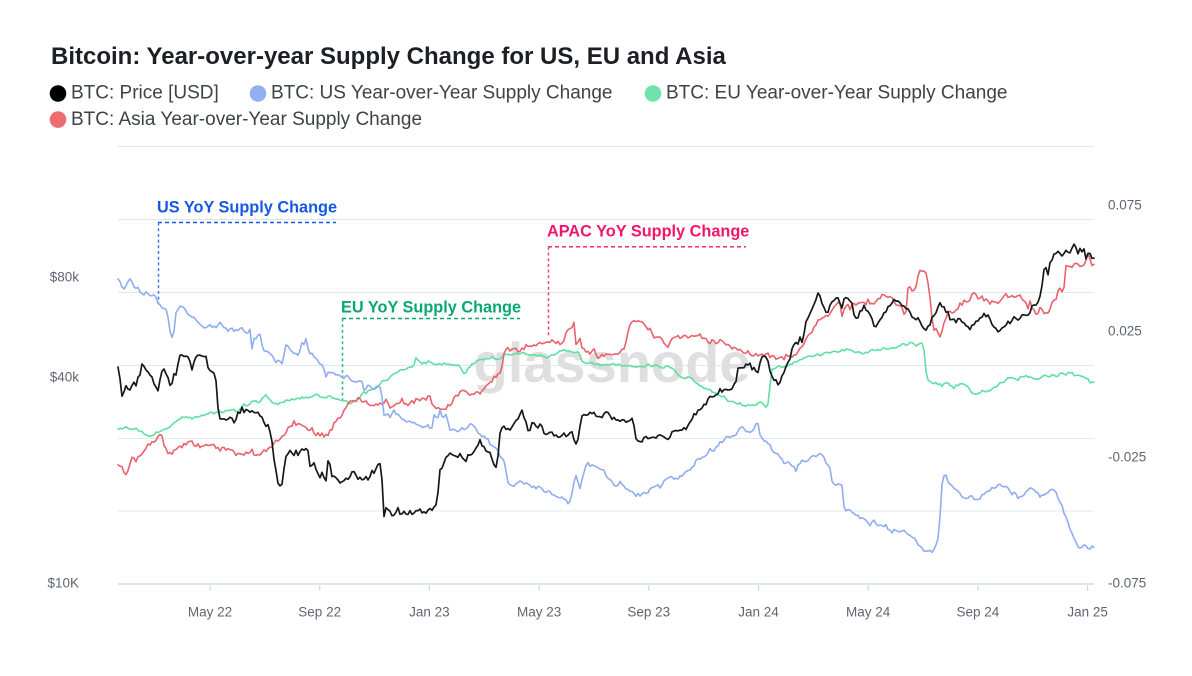 The image size is (1192, 676). Describe the element at coordinates (1127, 583) in the screenshot. I see `svg-text: -0.075` at that location.